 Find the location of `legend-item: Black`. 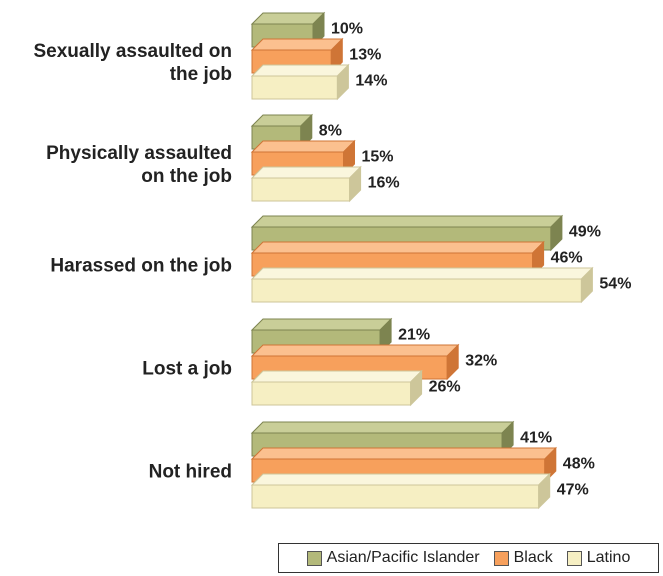

legend-item: Black is located at coordinates (523, 558).